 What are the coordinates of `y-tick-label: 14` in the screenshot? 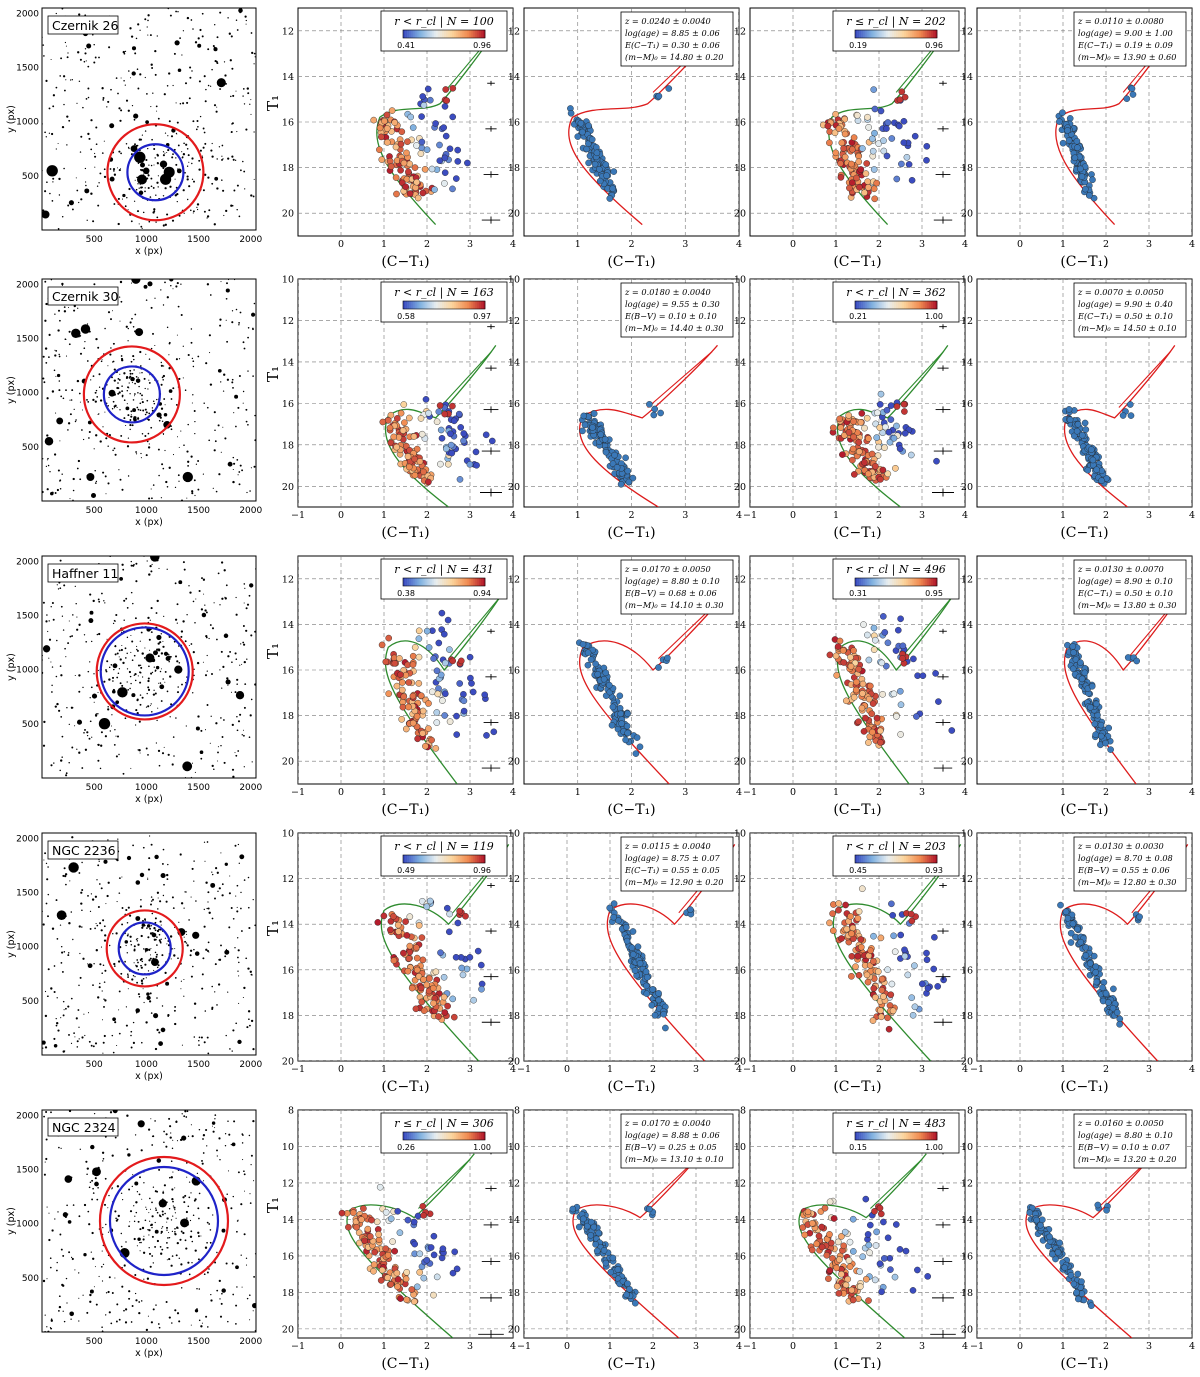 It's located at (288, 362).